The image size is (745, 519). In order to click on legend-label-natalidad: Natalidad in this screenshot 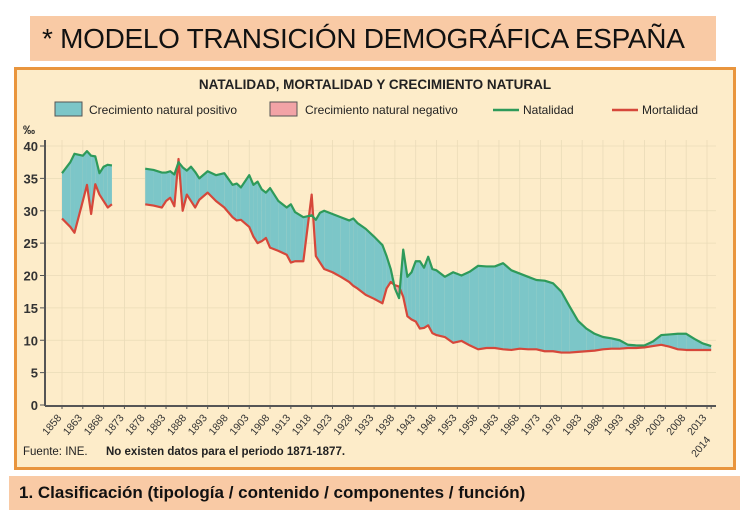, I will do `click(548, 110)`.